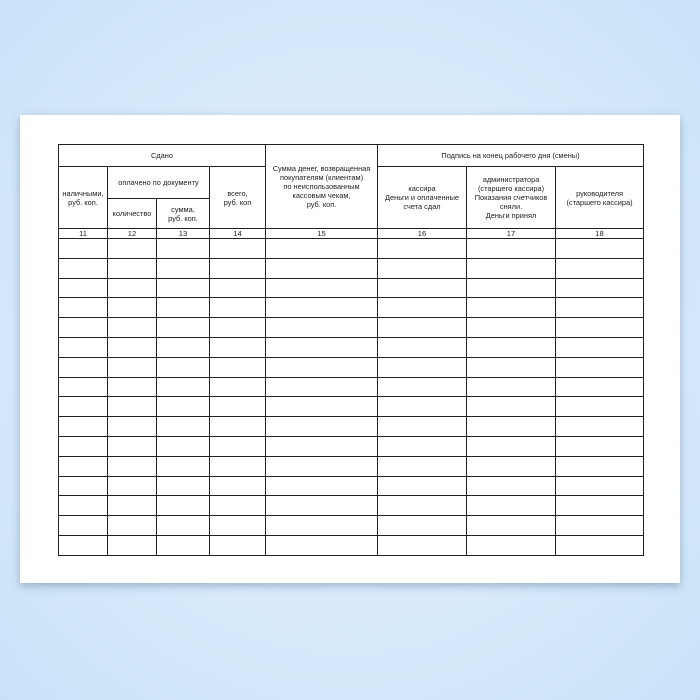  I want to click on column-number: 16, so click(422, 233).